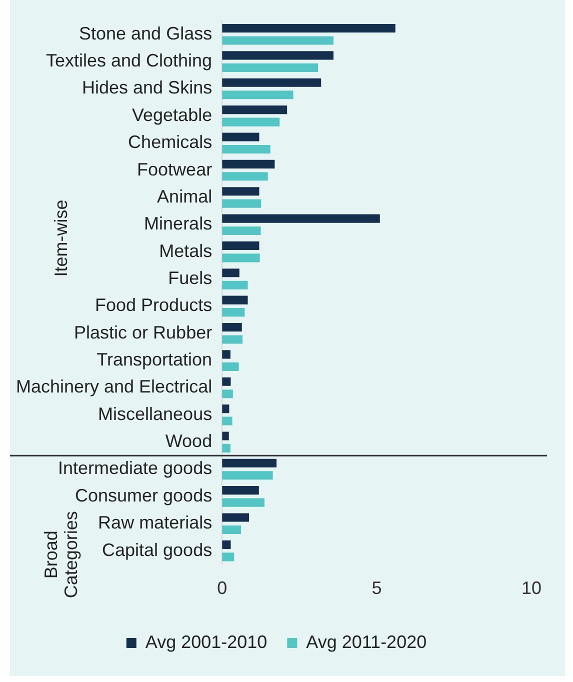 This screenshot has height=682, width=573. What do you see at coordinates (532, 588) in the screenshot?
I see `x-tick-label: 10` at bounding box center [532, 588].